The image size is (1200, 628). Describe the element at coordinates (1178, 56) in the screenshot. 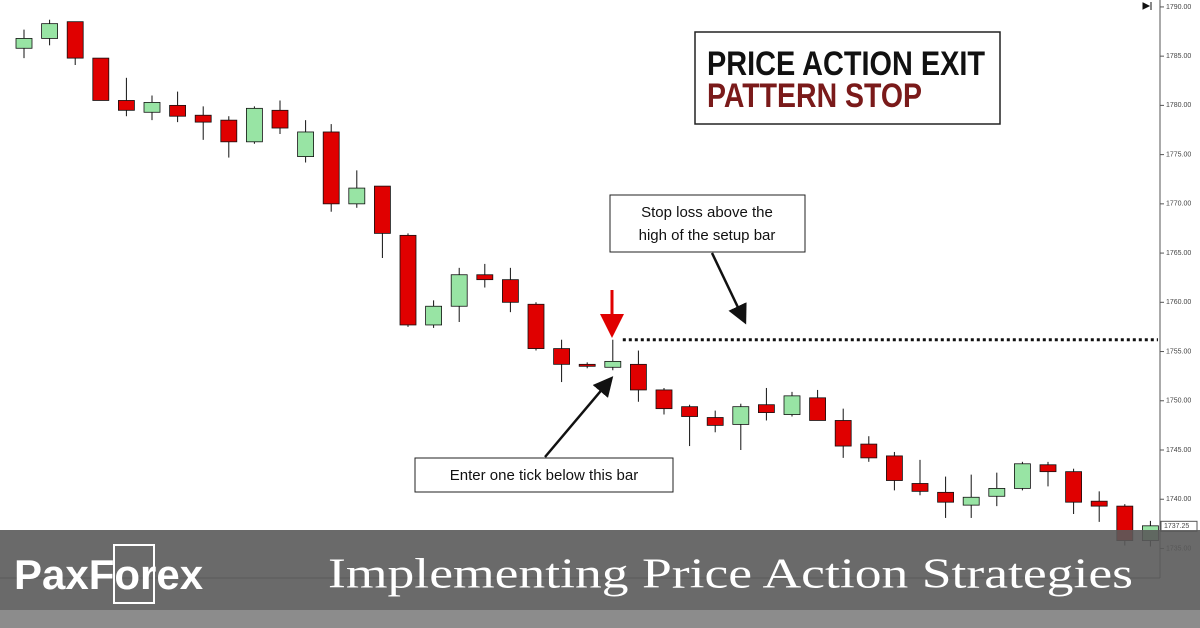

I see `y-tick-label: 1785.00` at that location.